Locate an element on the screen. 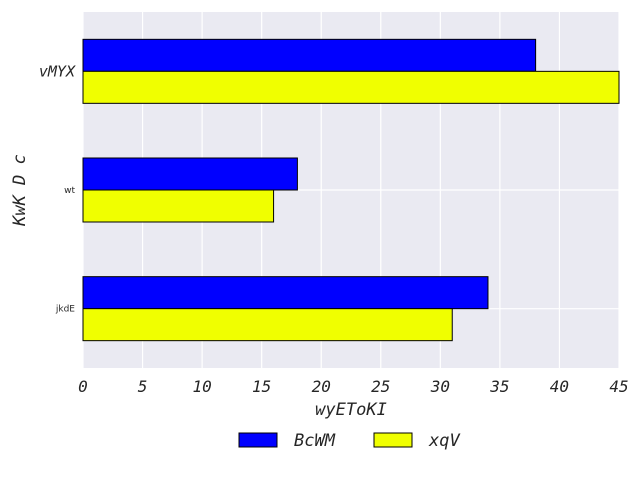 Image resolution: width=640 pixels, height=480 pixels. x-tick-label: 30 is located at coordinates (440, 386).